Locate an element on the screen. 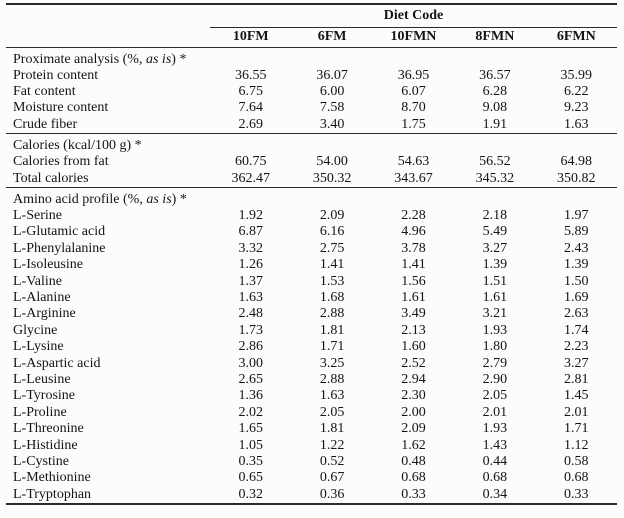 This screenshot has height=518, width=624. cell-value: 1.93 is located at coordinates (495, 330).